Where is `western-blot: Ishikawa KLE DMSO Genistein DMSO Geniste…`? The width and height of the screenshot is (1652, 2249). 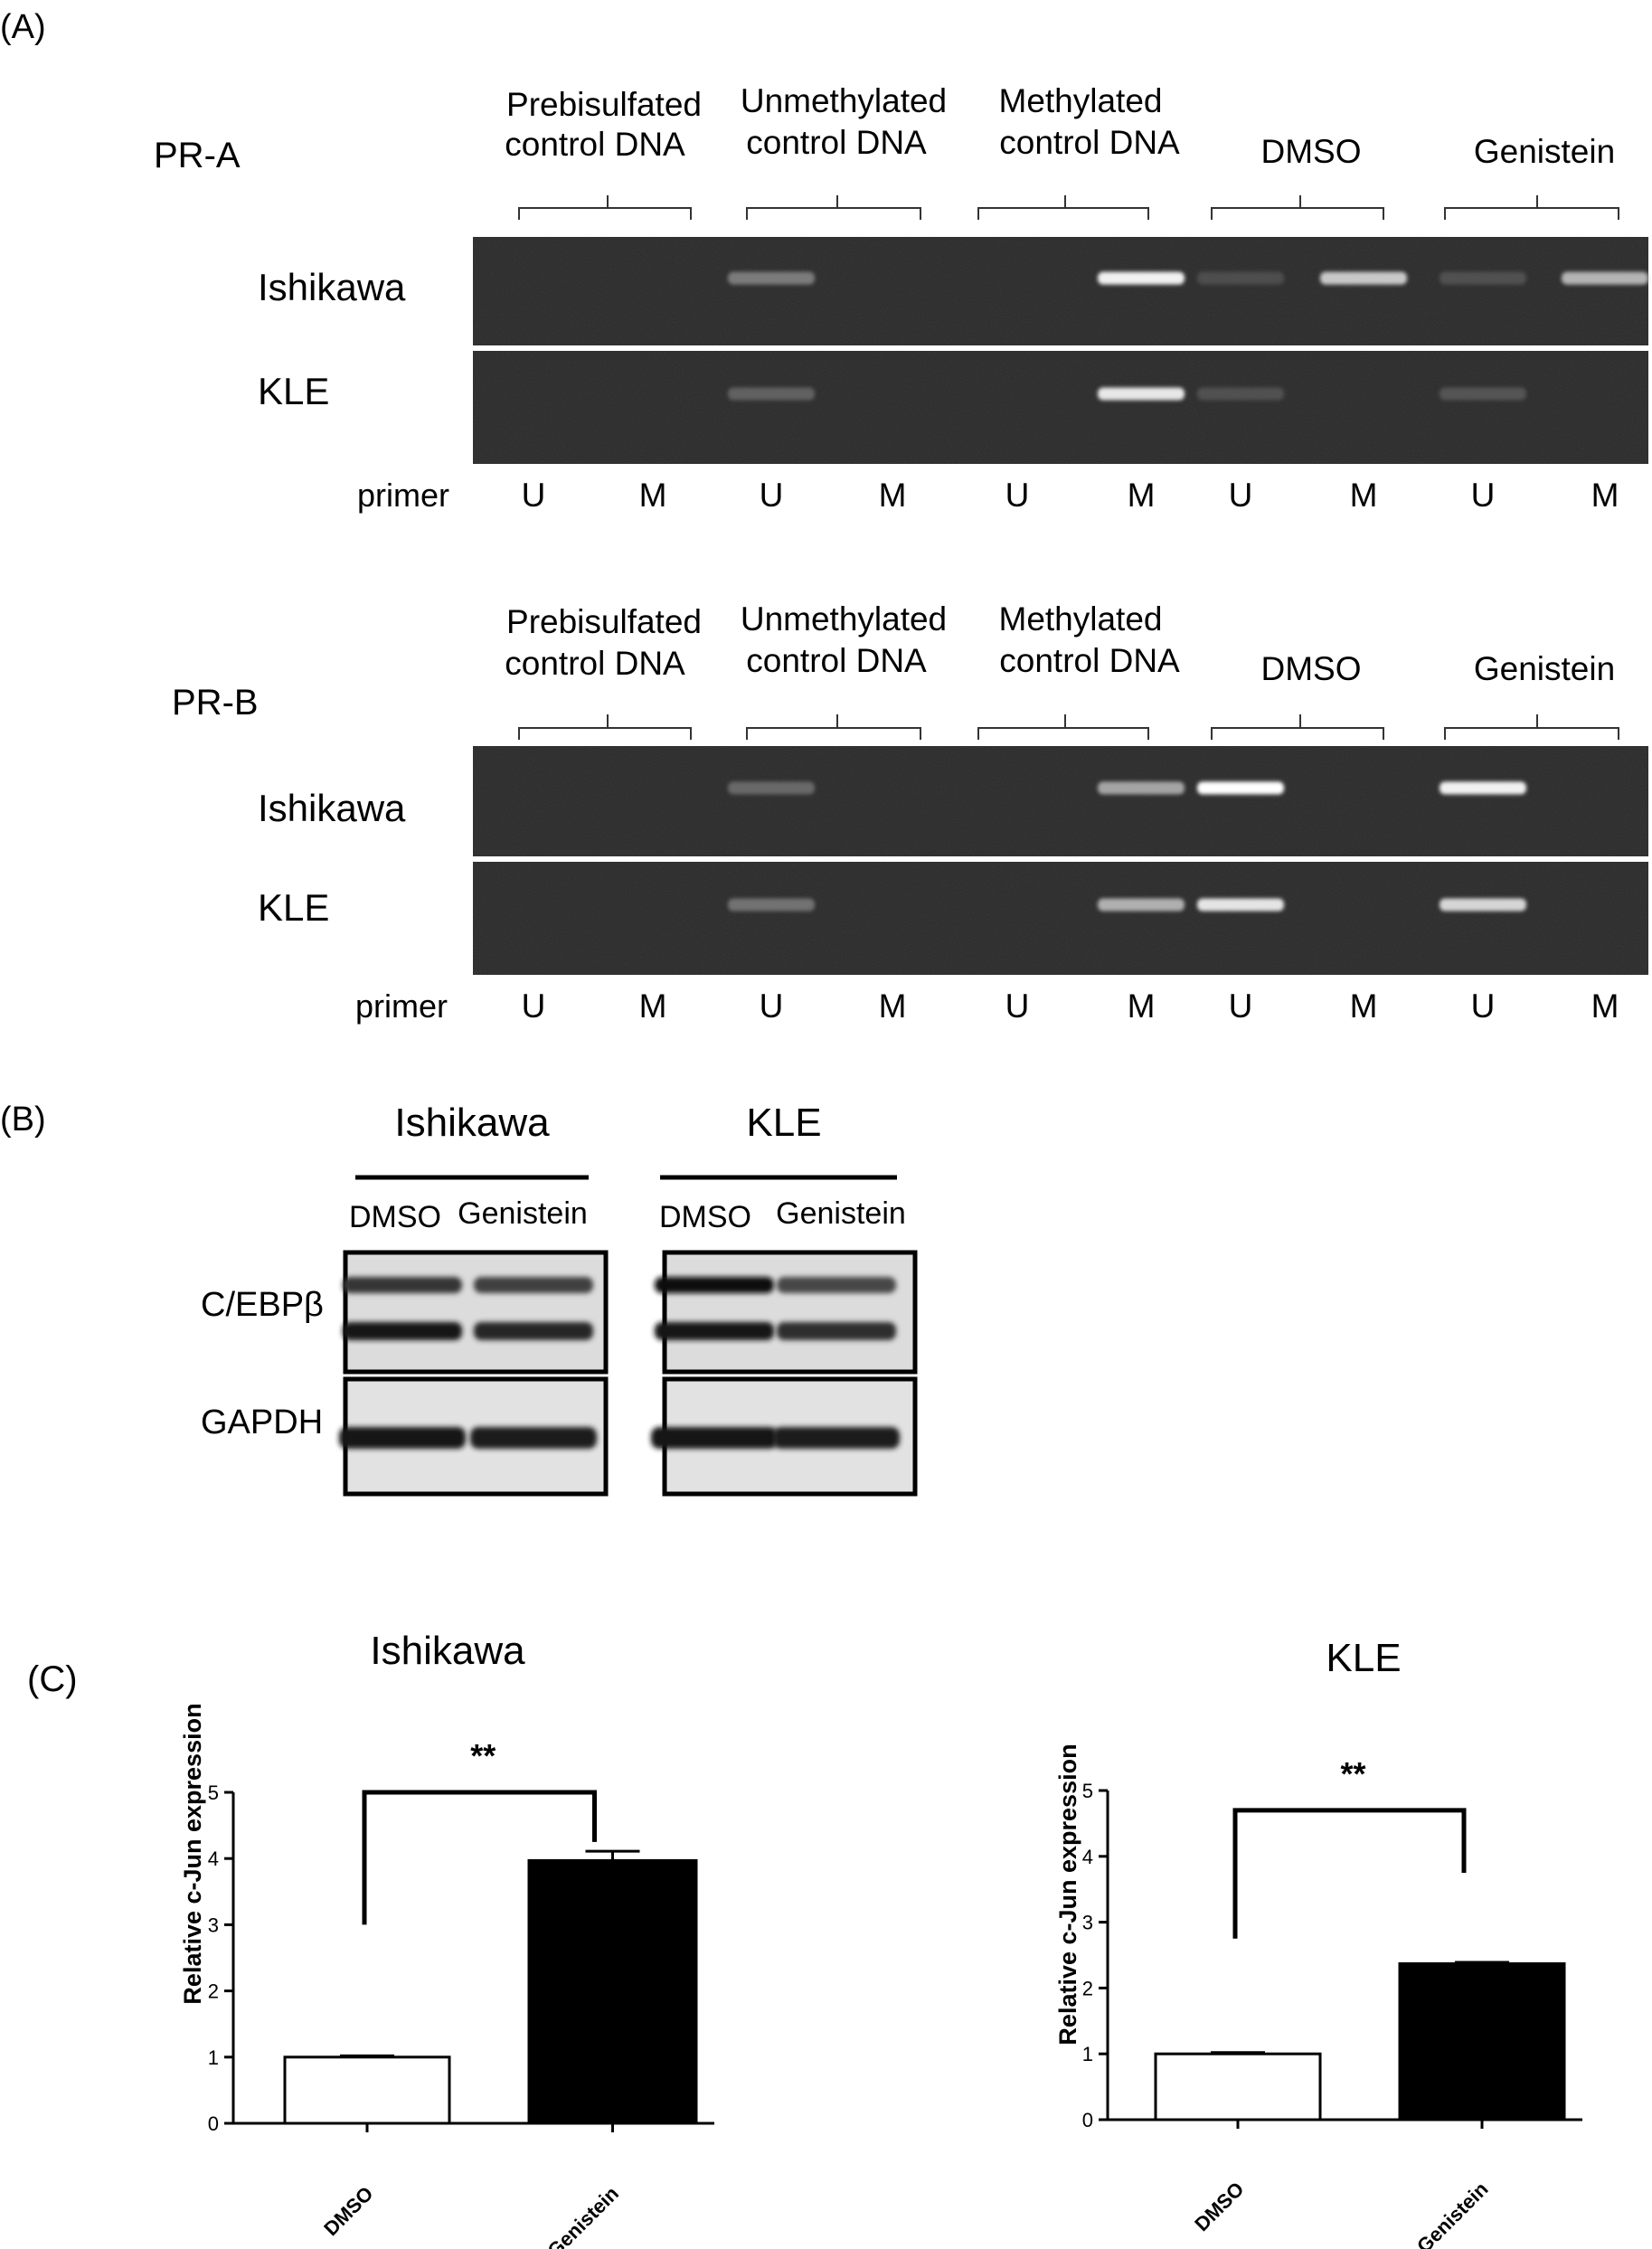
western-blot: Ishikawa KLE DMSO Genistein DMSO Geniste… is located at coordinates (559, 1299).